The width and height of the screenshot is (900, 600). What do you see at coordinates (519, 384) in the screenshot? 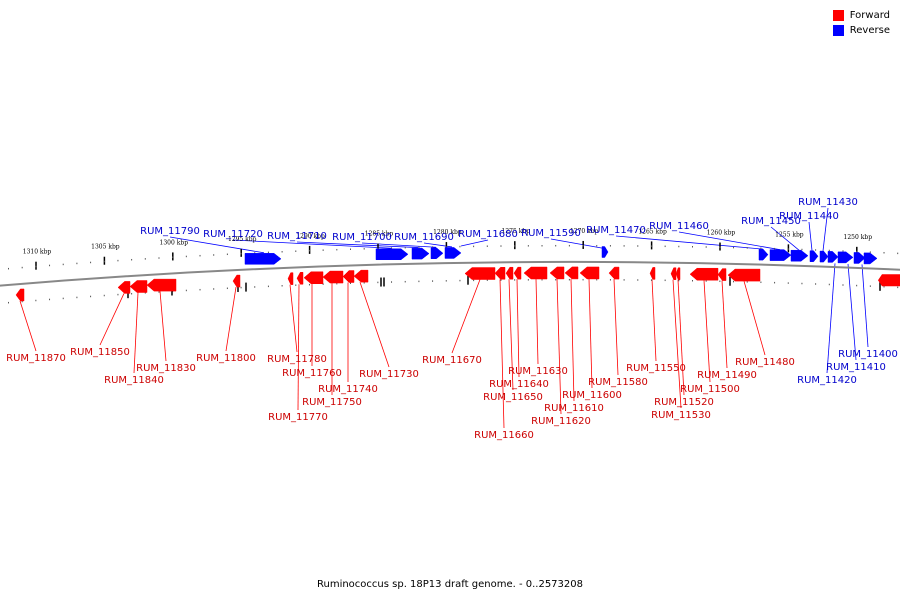
I see `gene-label-forward: RUM_11640` at bounding box center [519, 384].